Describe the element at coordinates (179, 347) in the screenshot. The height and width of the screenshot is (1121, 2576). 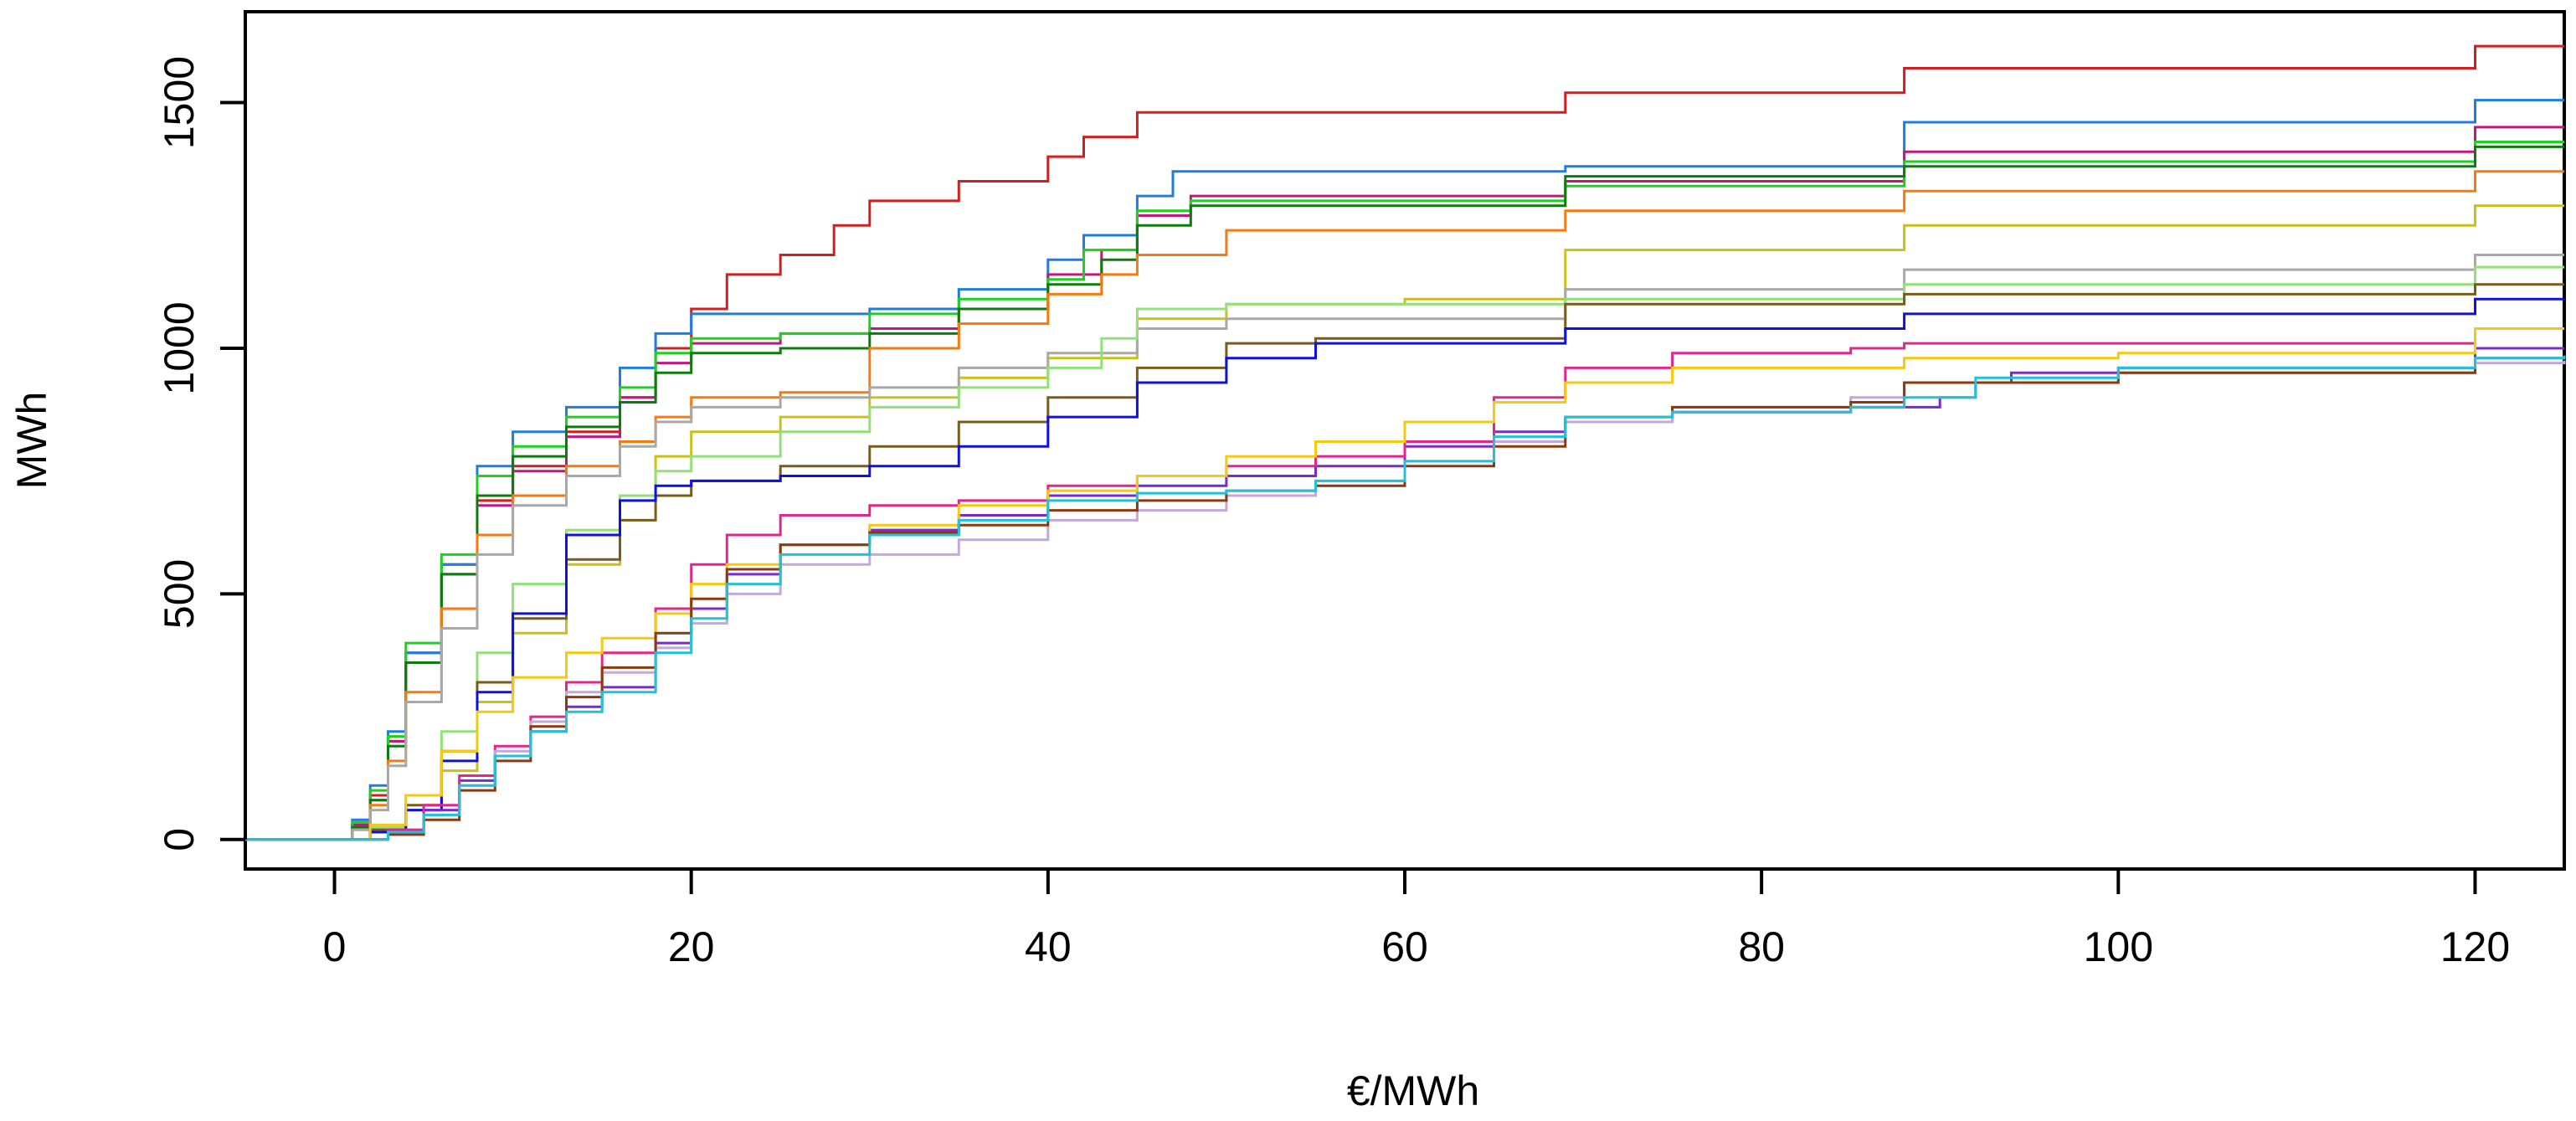
I see `y-tick-label: 1000` at that location.